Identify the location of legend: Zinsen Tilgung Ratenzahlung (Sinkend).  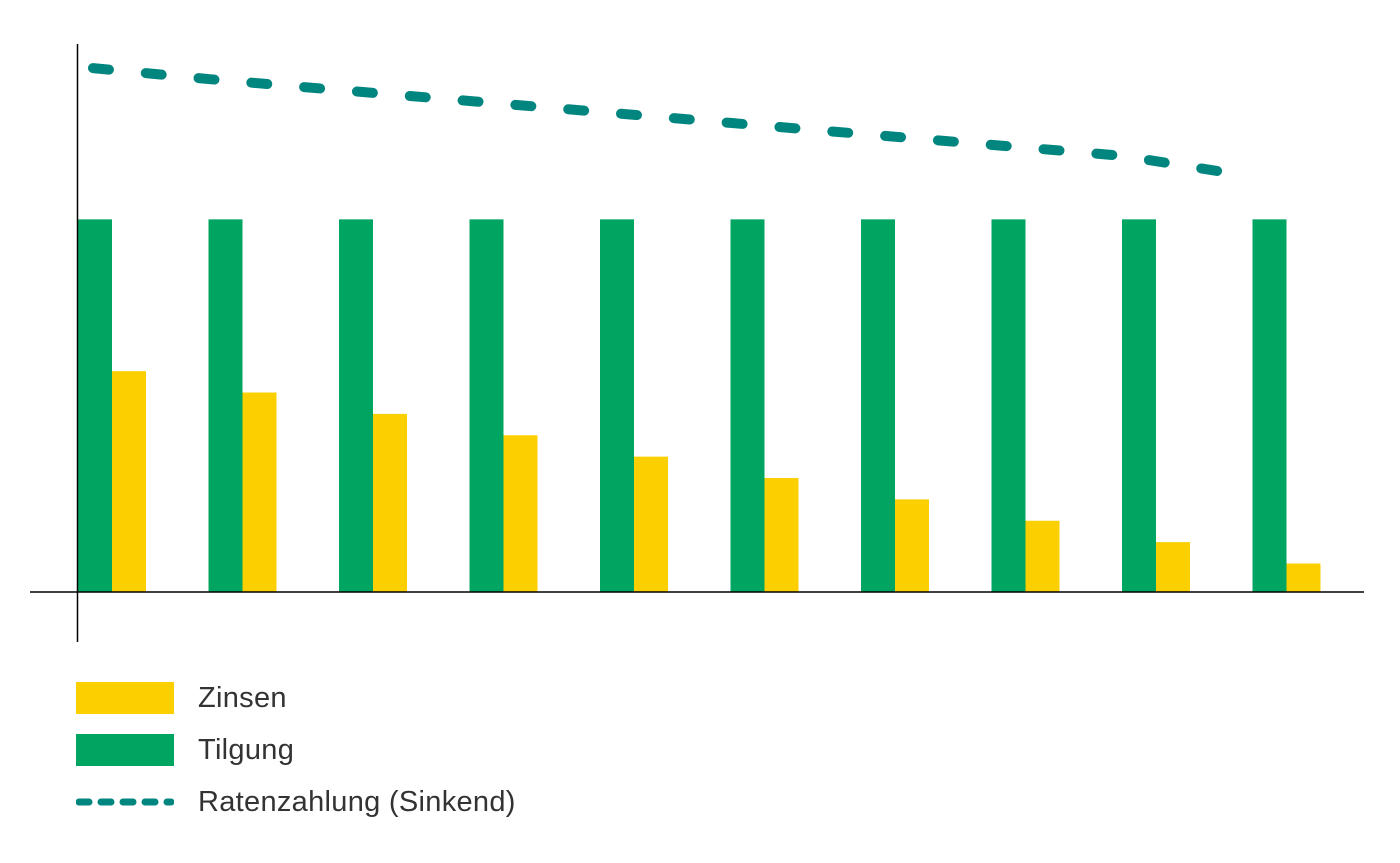
(296, 750).